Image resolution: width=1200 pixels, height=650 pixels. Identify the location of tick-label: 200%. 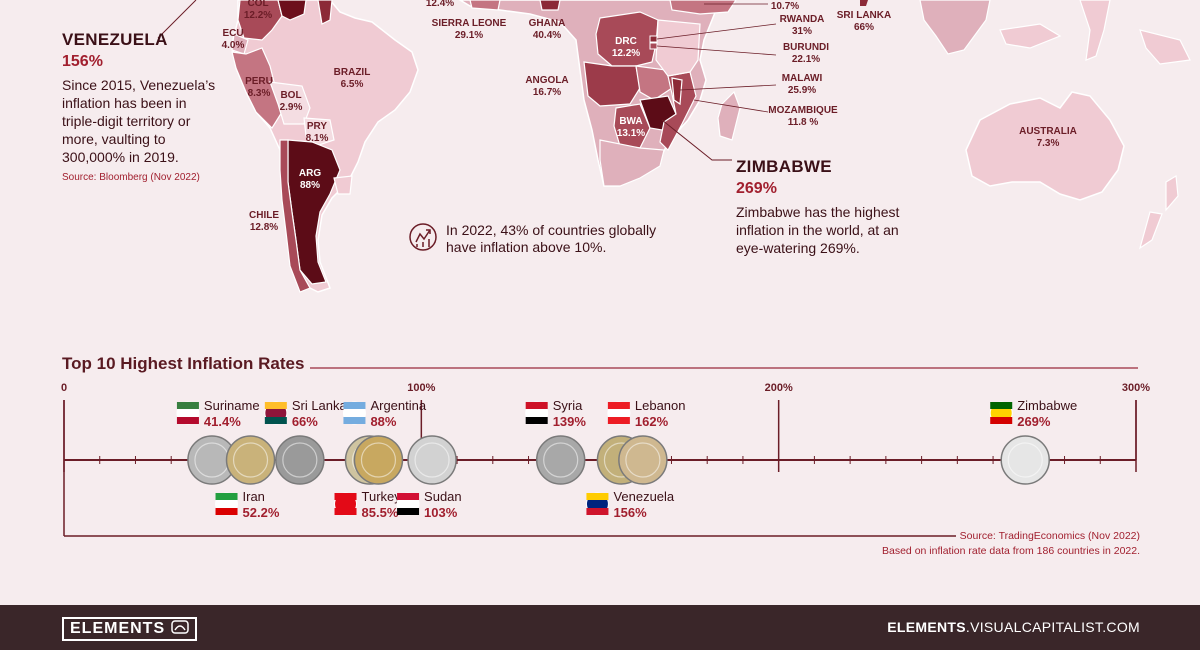
(779, 388).